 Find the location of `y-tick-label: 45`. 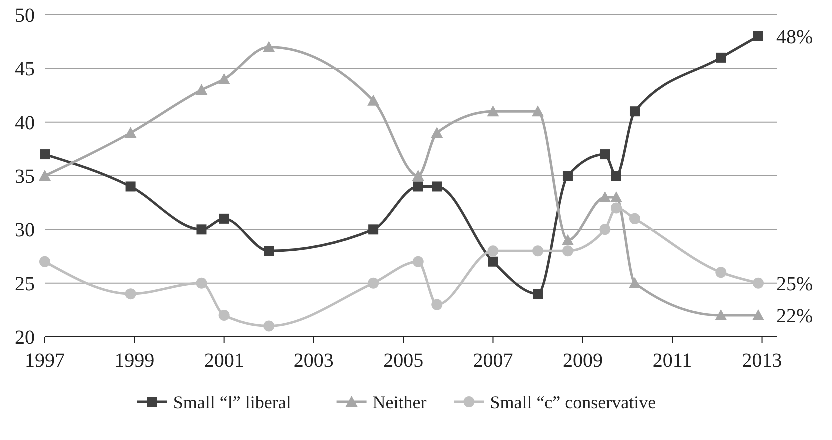

y-tick-label: 45 is located at coordinates (25, 69).